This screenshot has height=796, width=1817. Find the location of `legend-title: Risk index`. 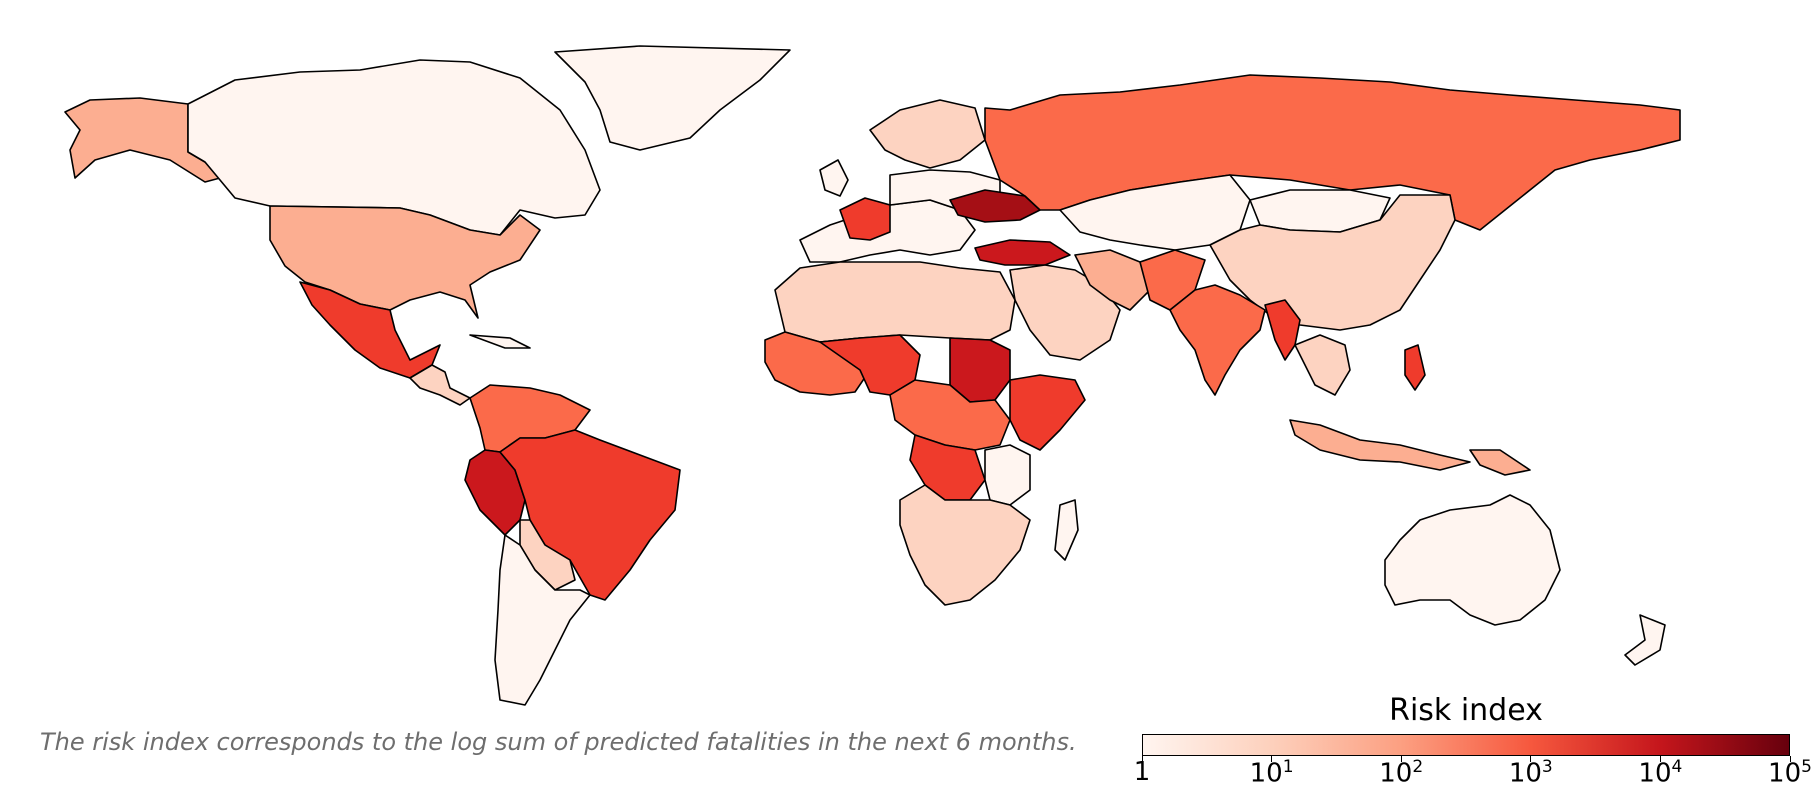

legend-title: Risk index is located at coordinates (1466, 710).